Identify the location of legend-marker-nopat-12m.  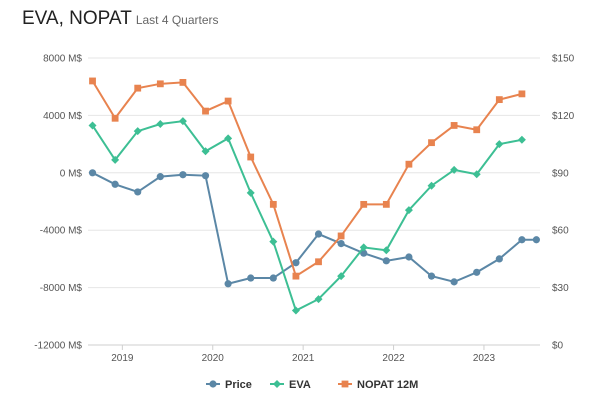
(345, 384).